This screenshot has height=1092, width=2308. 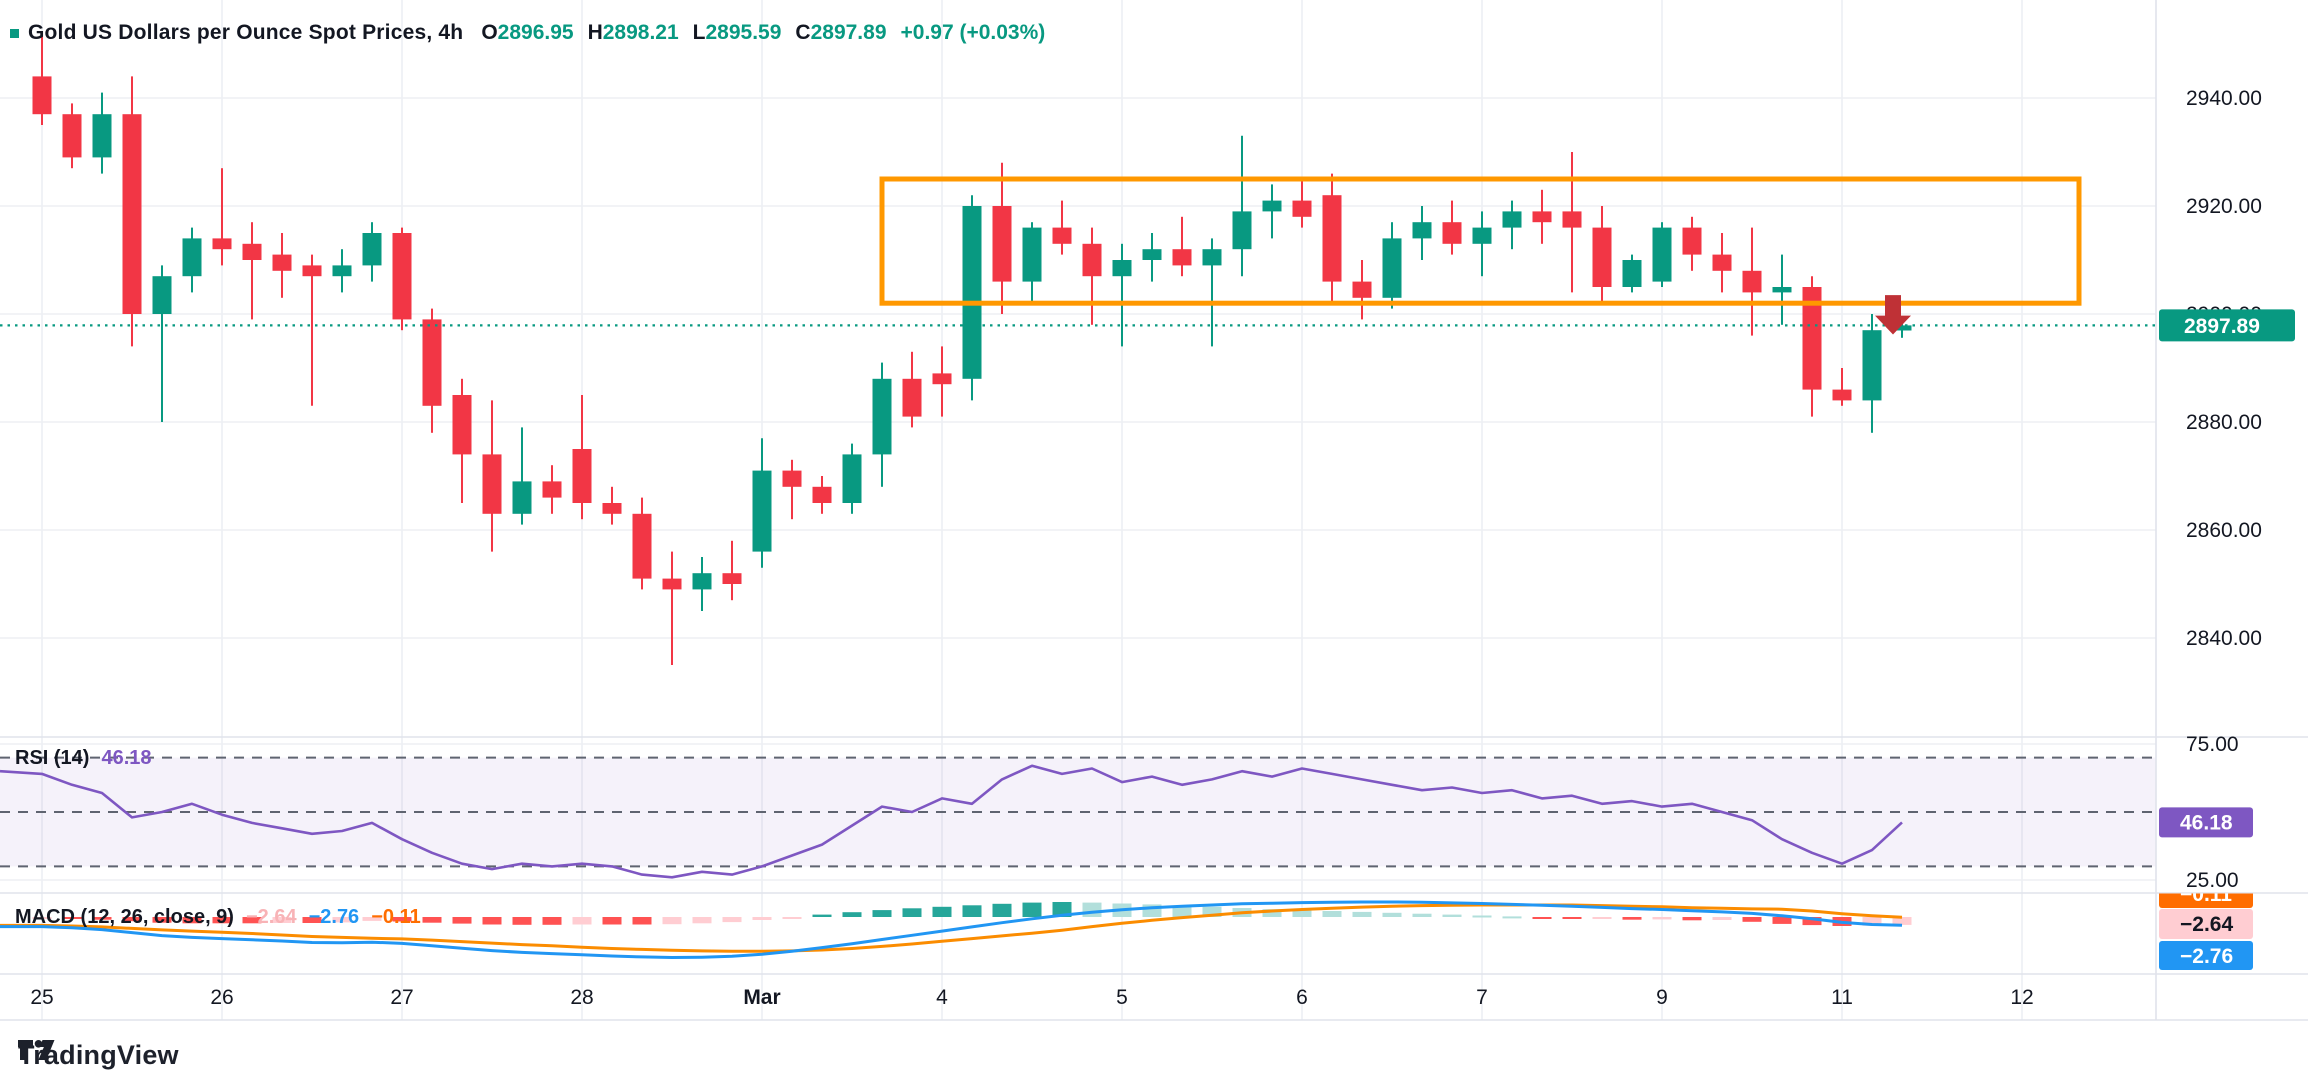 I want to click on price-axis-label: 2860.00, so click(x=2224, y=530).